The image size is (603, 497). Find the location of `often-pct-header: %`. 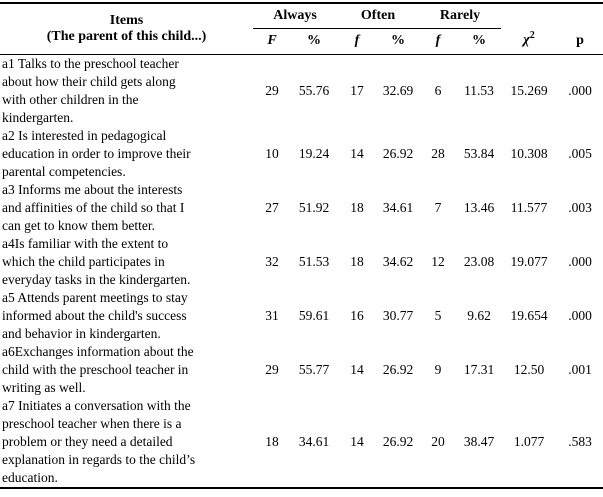

often-pct-header: % is located at coordinates (398, 40).